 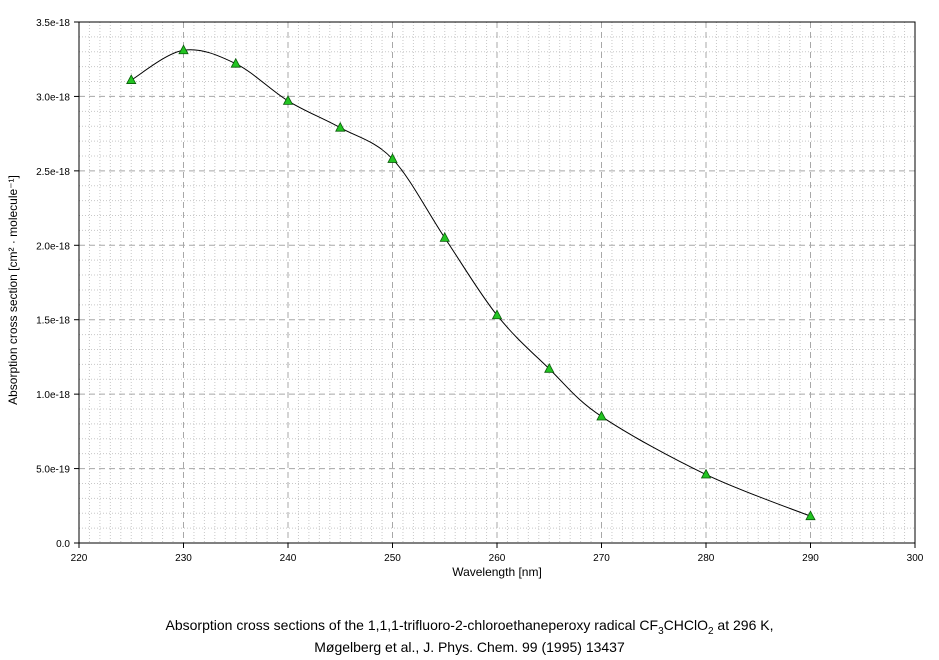 I want to click on x-axis-label: Wavelength [nm], so click(x=497, y=572).